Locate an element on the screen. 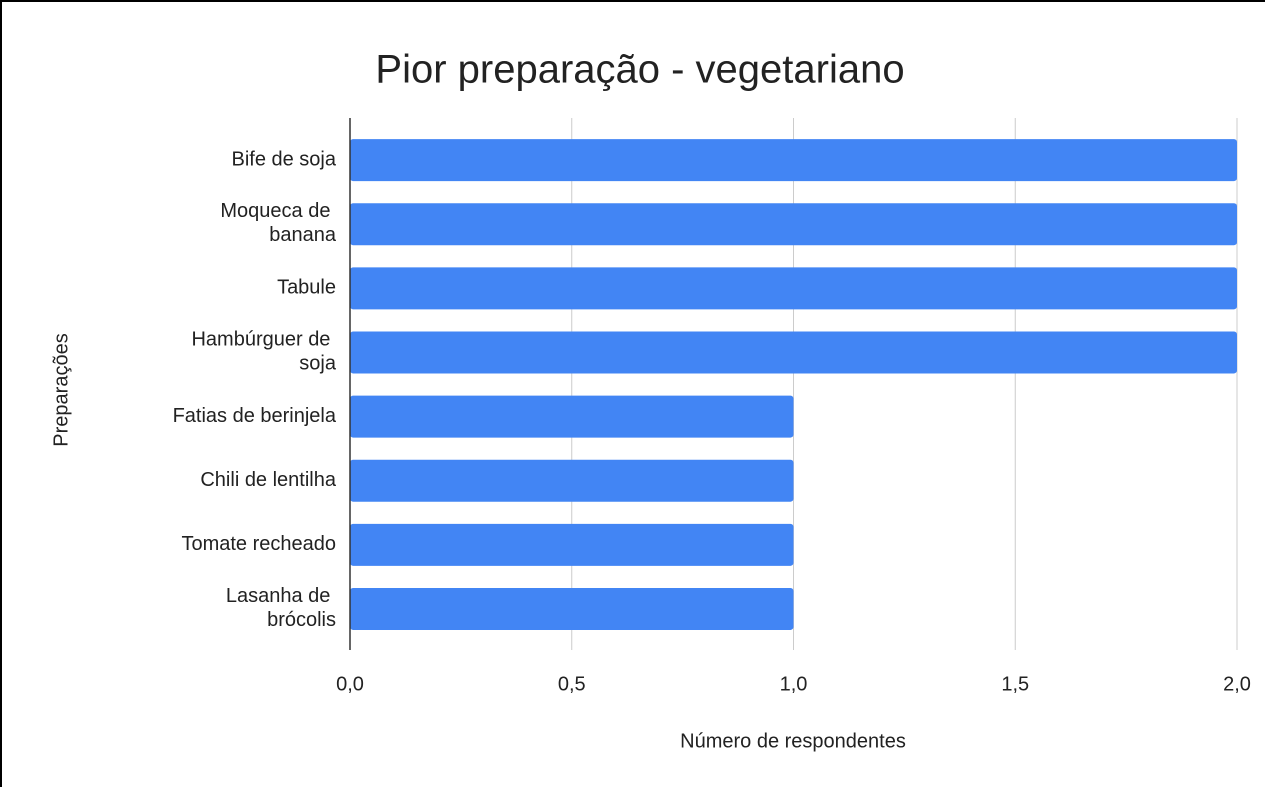  chart-title: Pior preparação - vegetariano is located at coordinates (639, 70).